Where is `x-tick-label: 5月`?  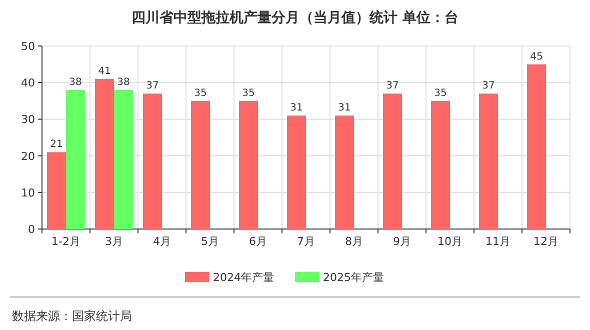
x-tick-label: 5月 is located at coordinates (210, 241).